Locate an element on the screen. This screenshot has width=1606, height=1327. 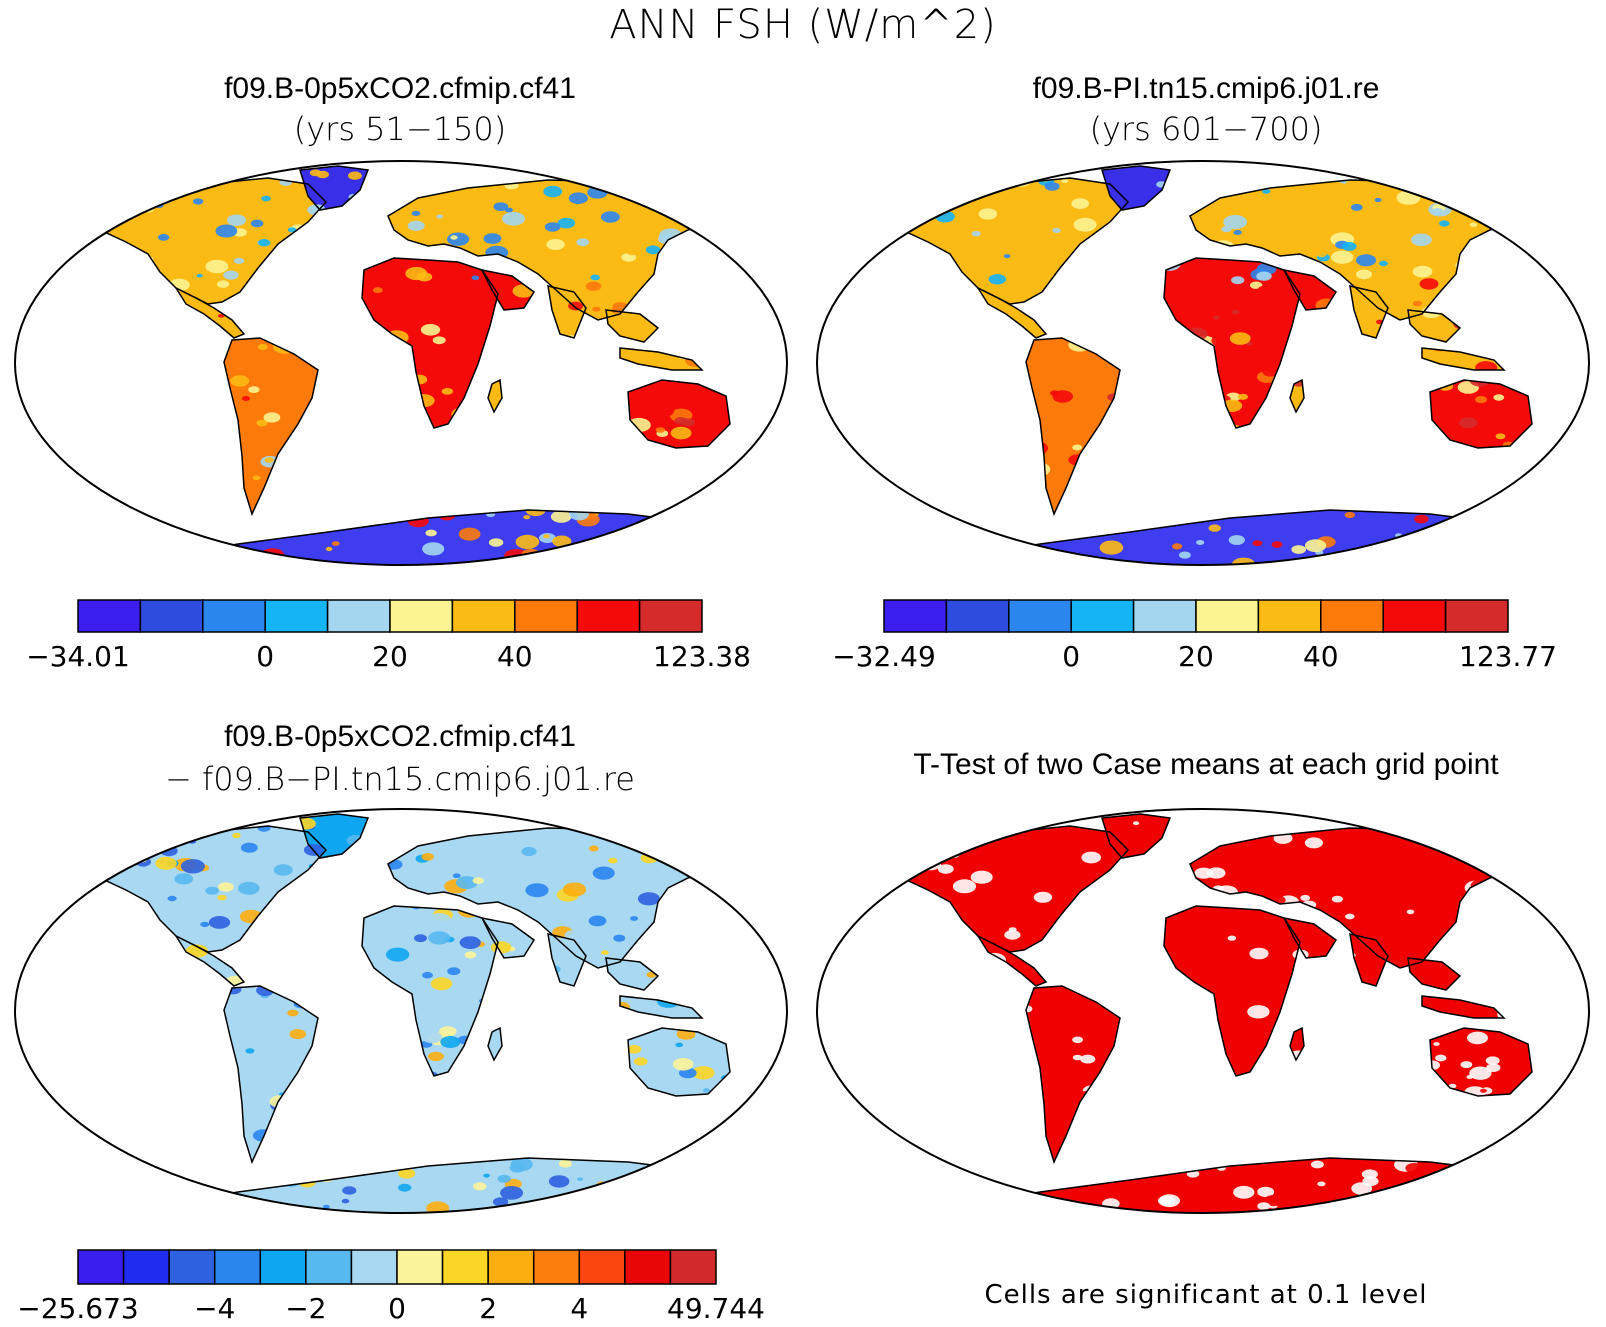
panel3-subtitle: − f09.B−PI.tn15.cmip6.j01.re is located at coordinates (400, 779).